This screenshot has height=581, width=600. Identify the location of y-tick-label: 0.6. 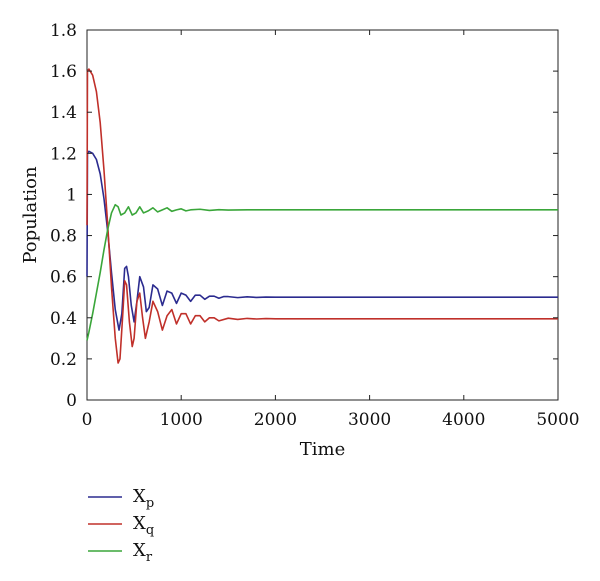
(63, 278).